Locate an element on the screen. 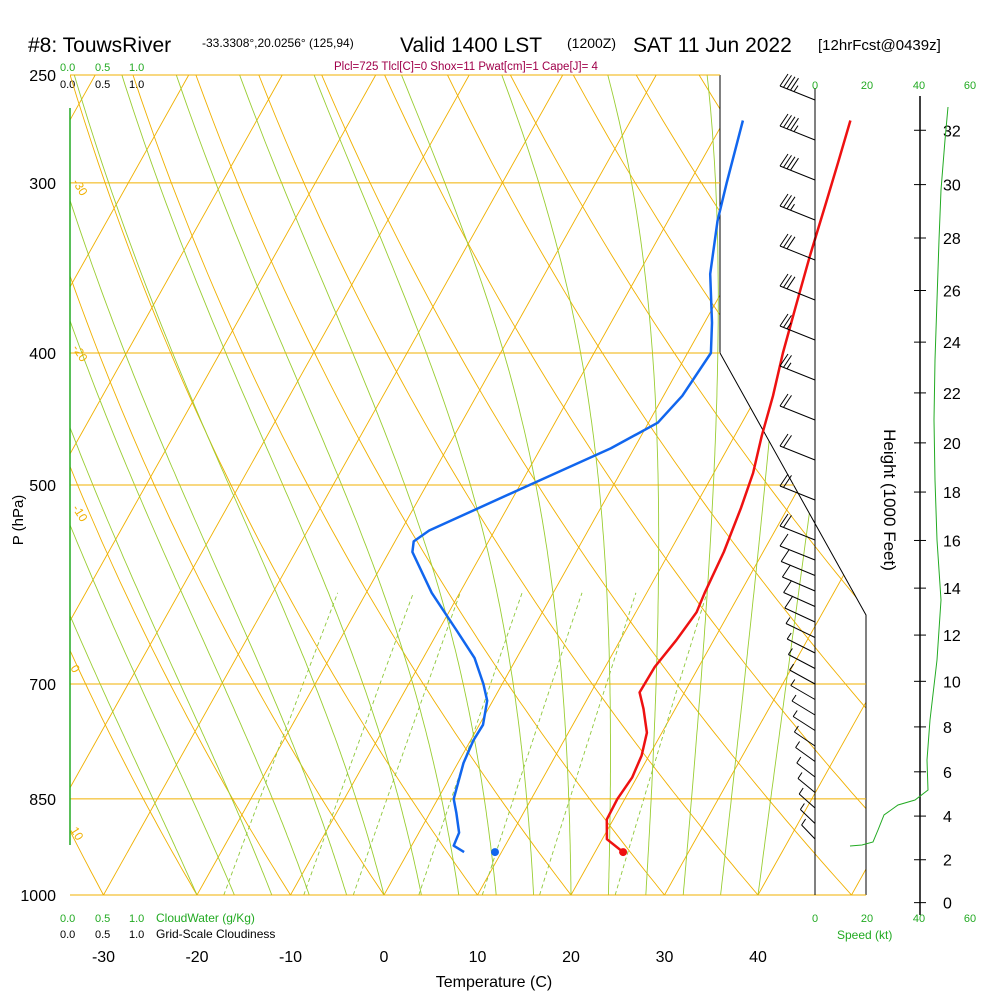  height-tick-label: 32 is located at coordinates (952, 131).